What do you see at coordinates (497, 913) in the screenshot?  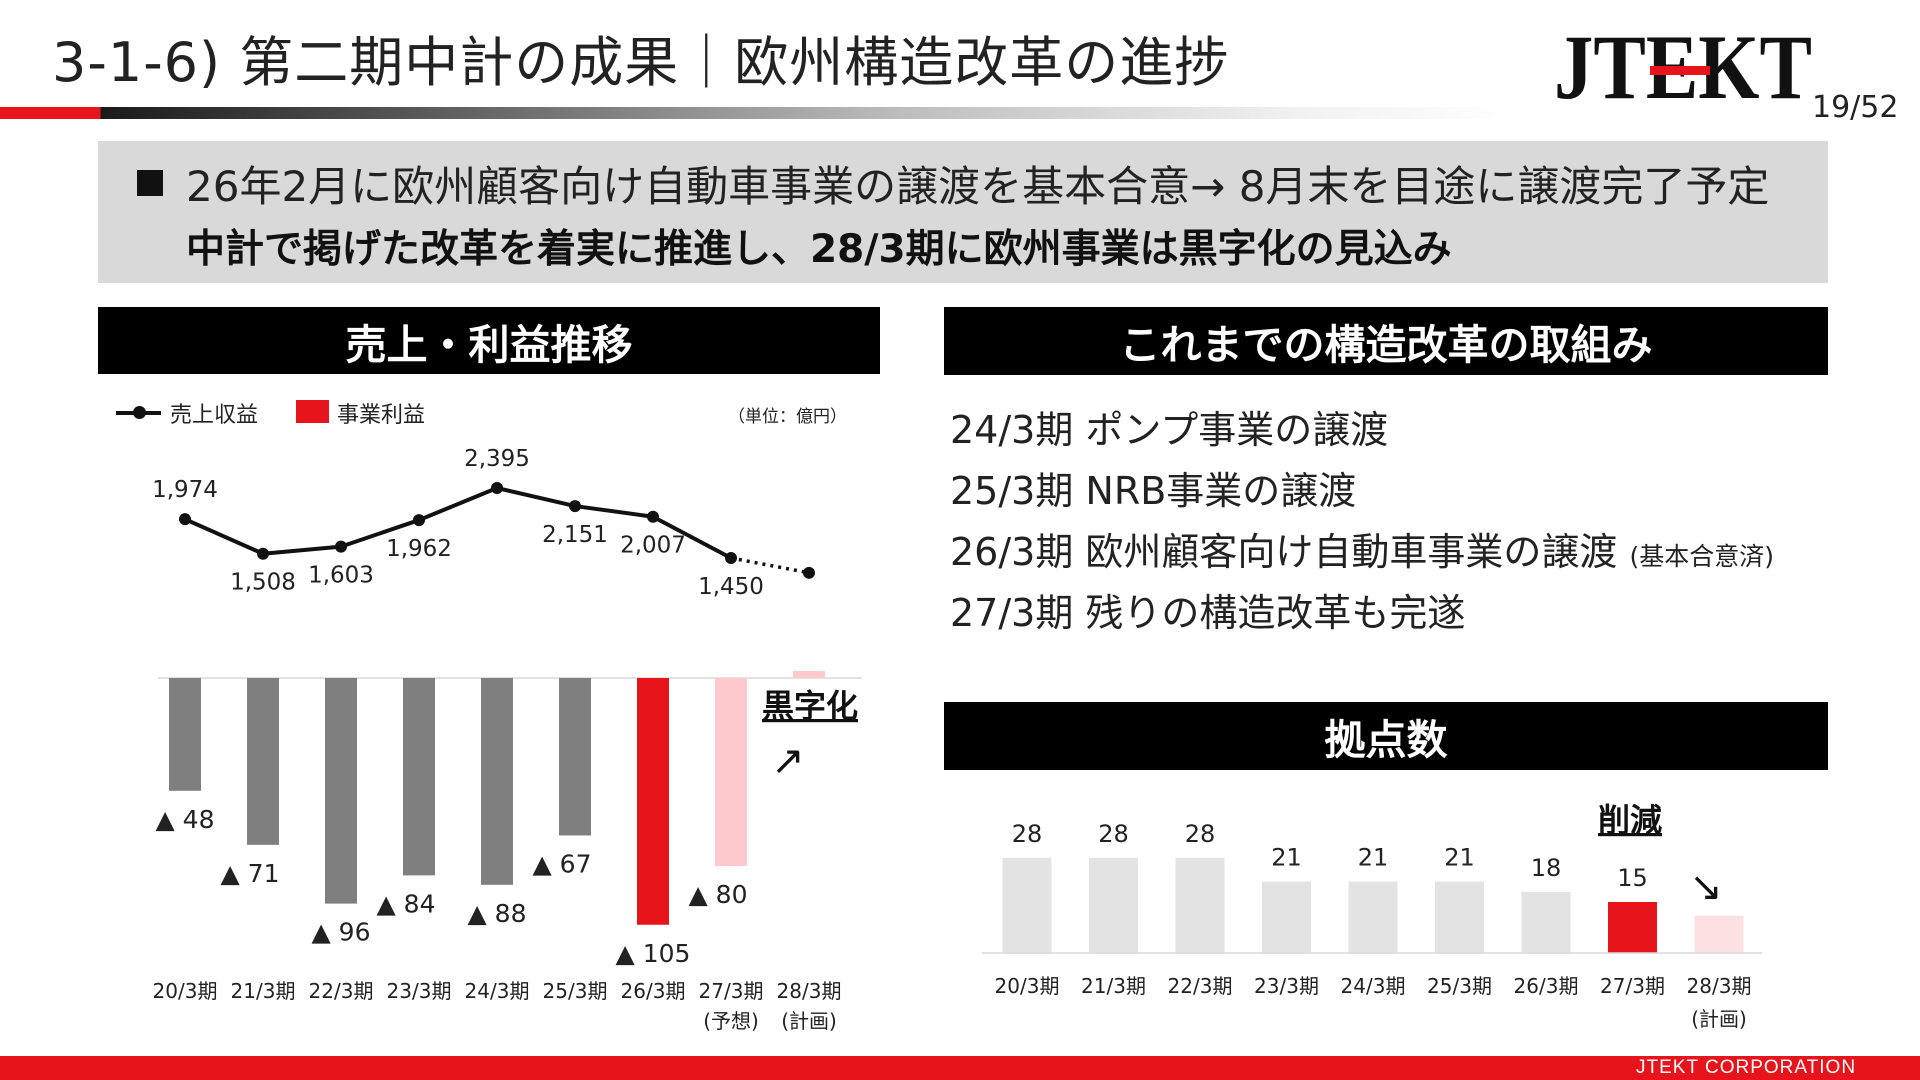 I see `profit-value-label: ▲ 88` at bounding box center [497, 913].